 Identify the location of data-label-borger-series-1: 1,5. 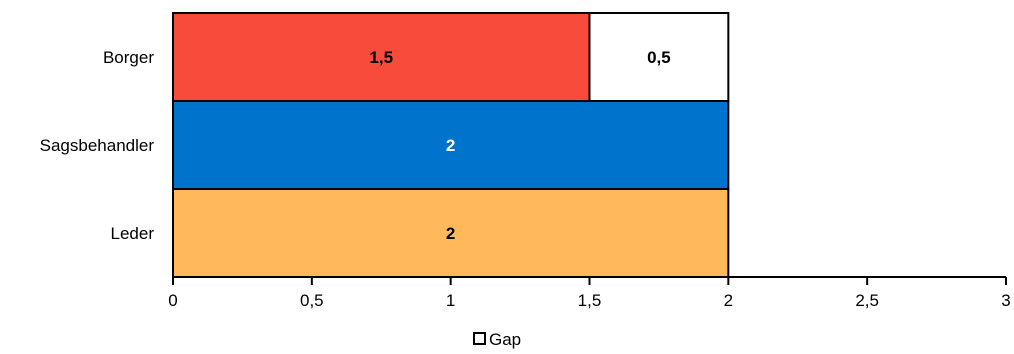
(381, 57).